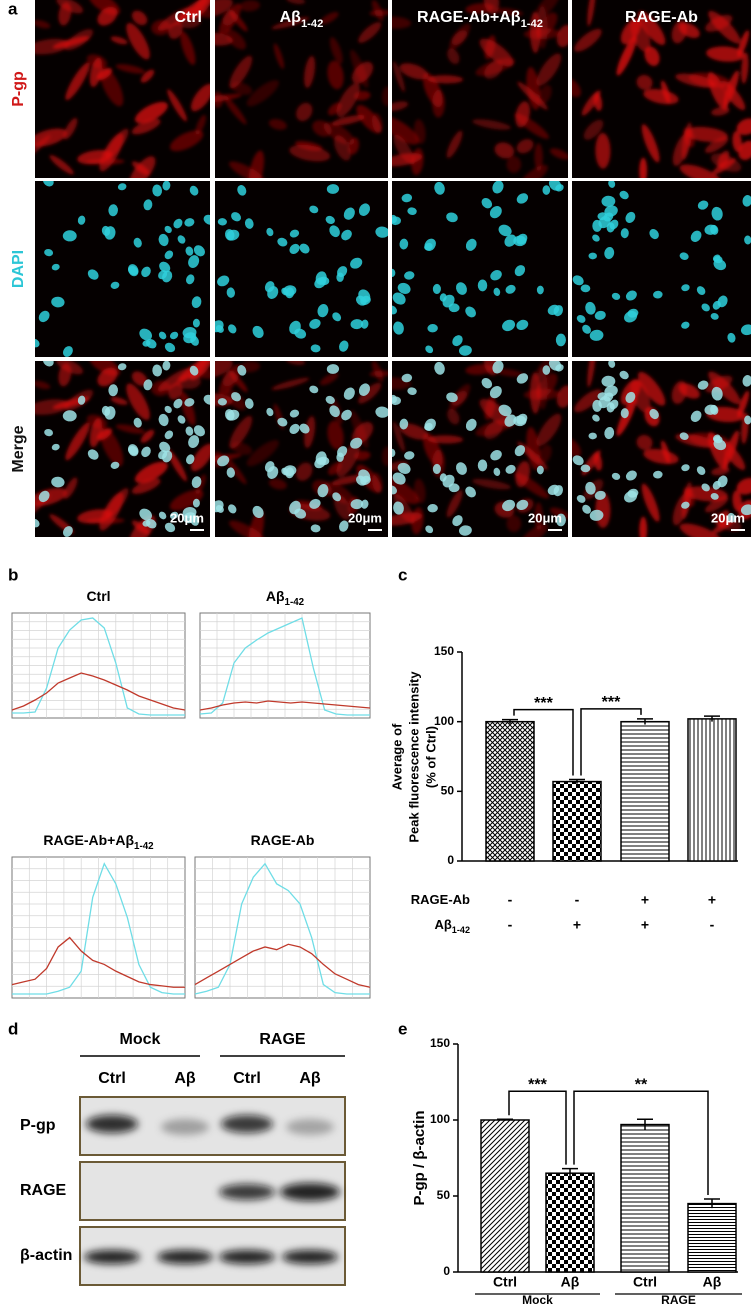 The width and height of the screenshot is (751, 1305). Describe the element at coordinates (570, 1222) in the screenshot. I see `bar` at that location.